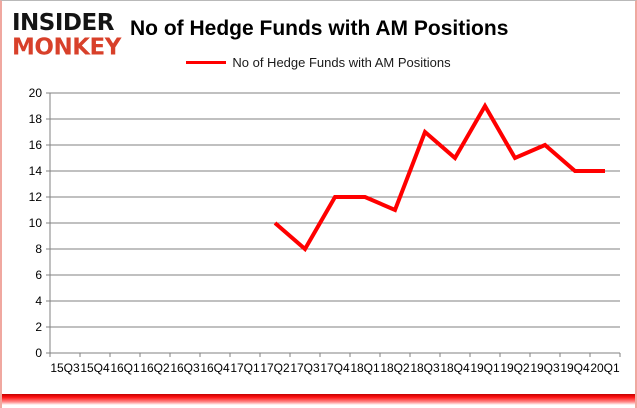  I want to click on x-tick-label: 18Q4, so click(455, 368).